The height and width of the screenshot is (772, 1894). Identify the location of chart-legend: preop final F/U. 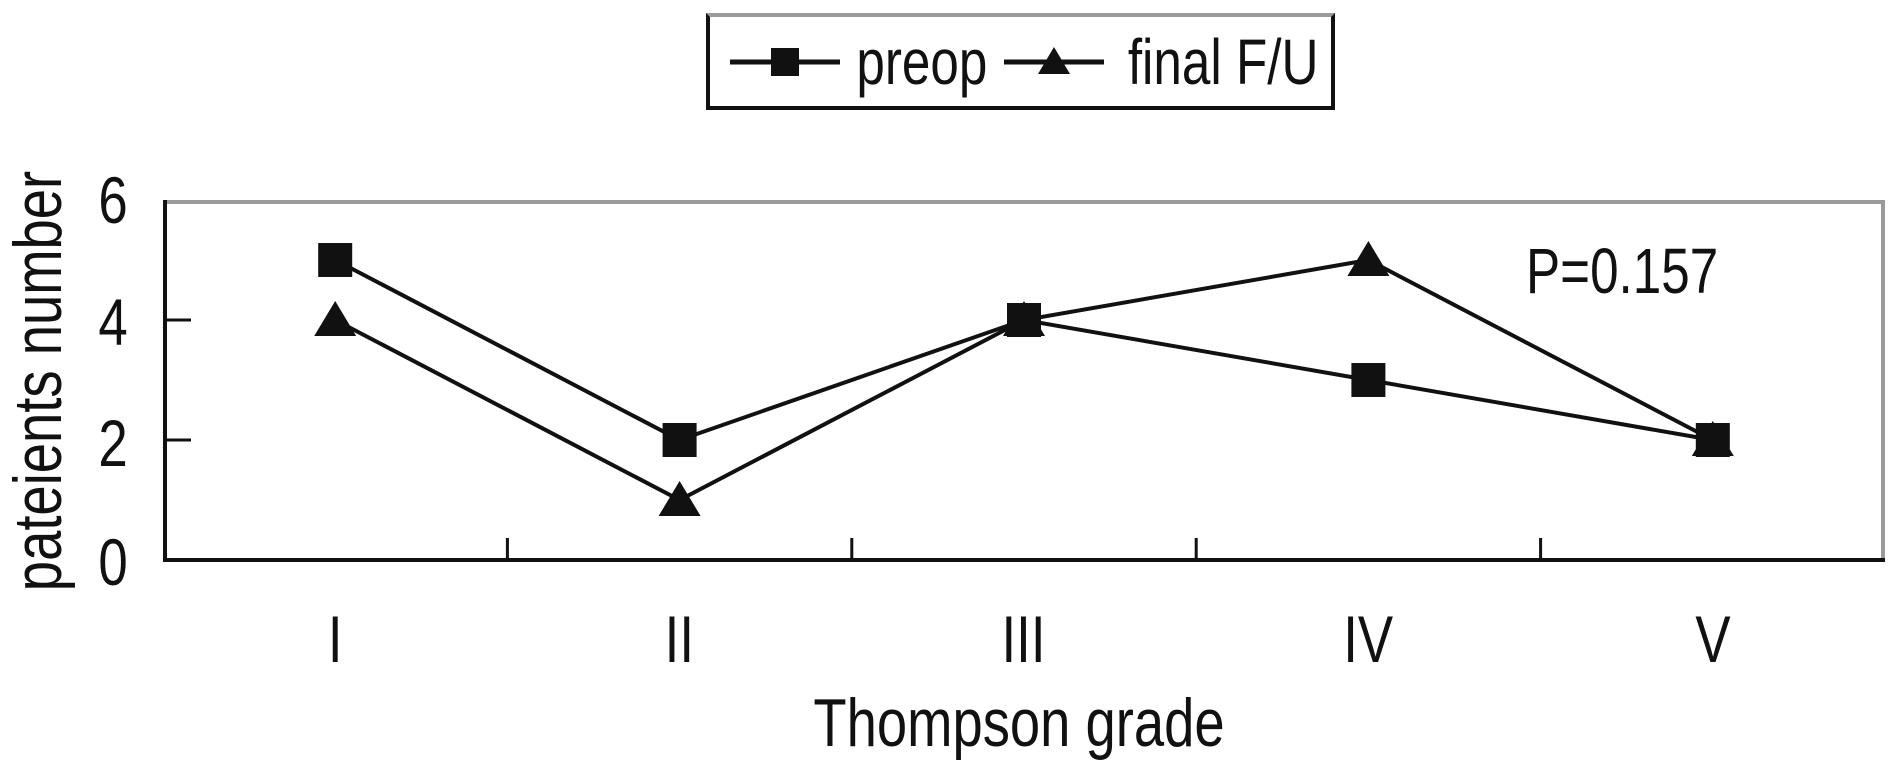
(1020, 61).